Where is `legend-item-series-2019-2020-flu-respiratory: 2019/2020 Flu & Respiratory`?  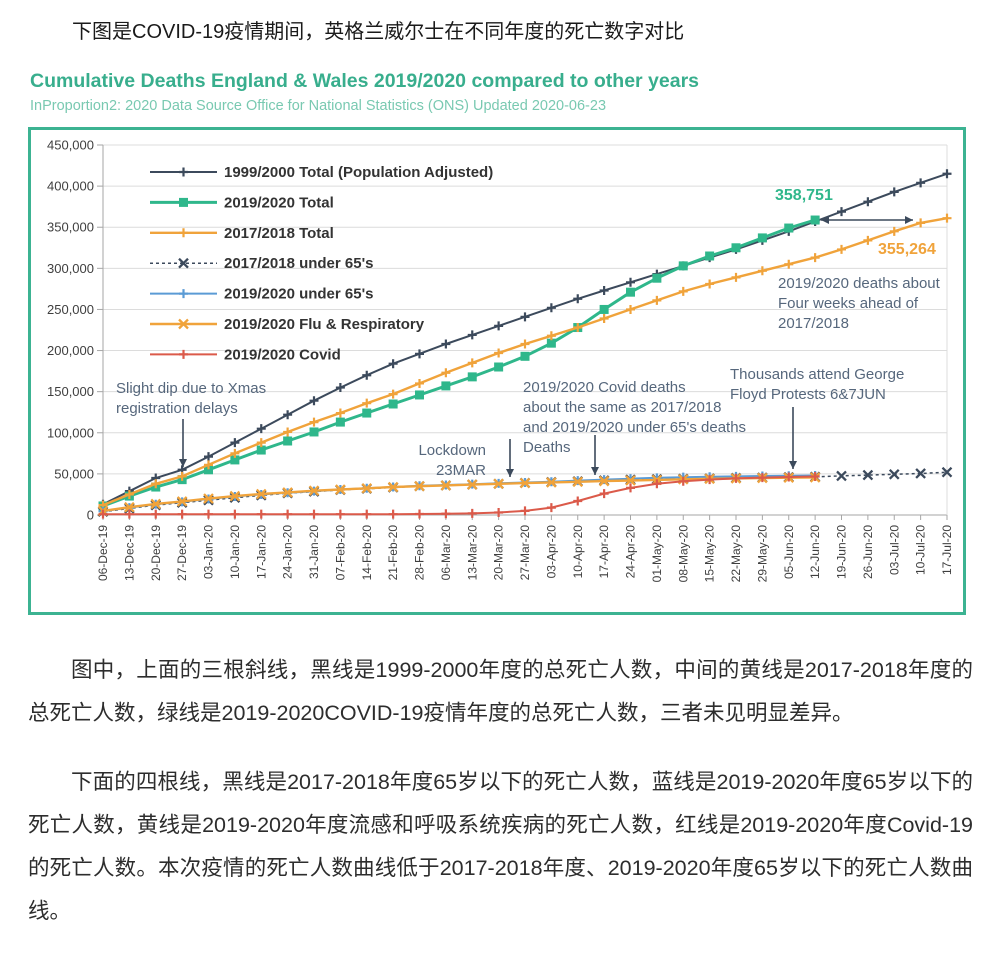 legend-item-series-2019-2020-flu-respiratory: 2019/2020 Flu & Respiratory is located at coordinates (287, 324).